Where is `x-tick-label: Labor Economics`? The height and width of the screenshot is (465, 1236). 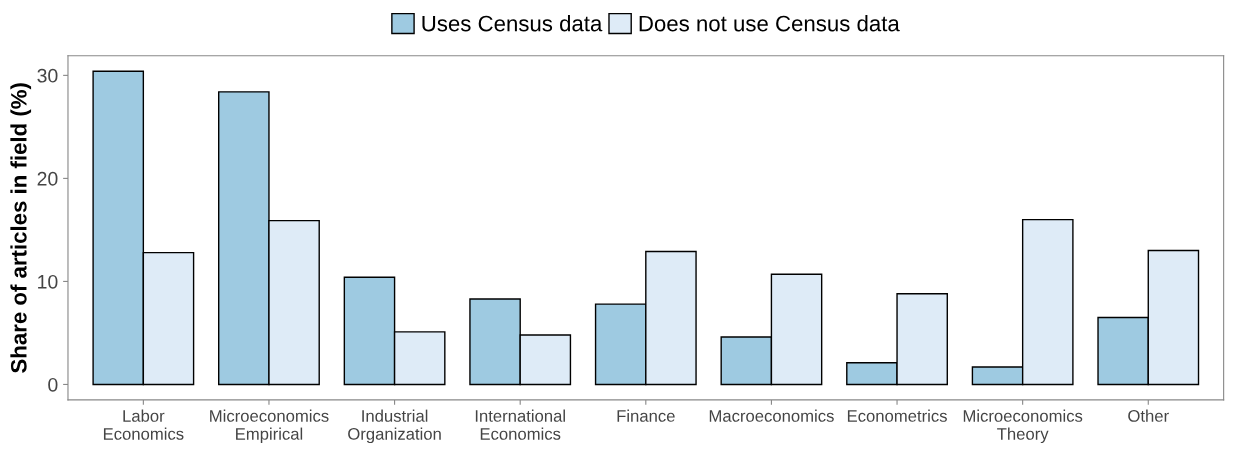
x-tick-label: Labor Economics is located at coordinates (143, 424).